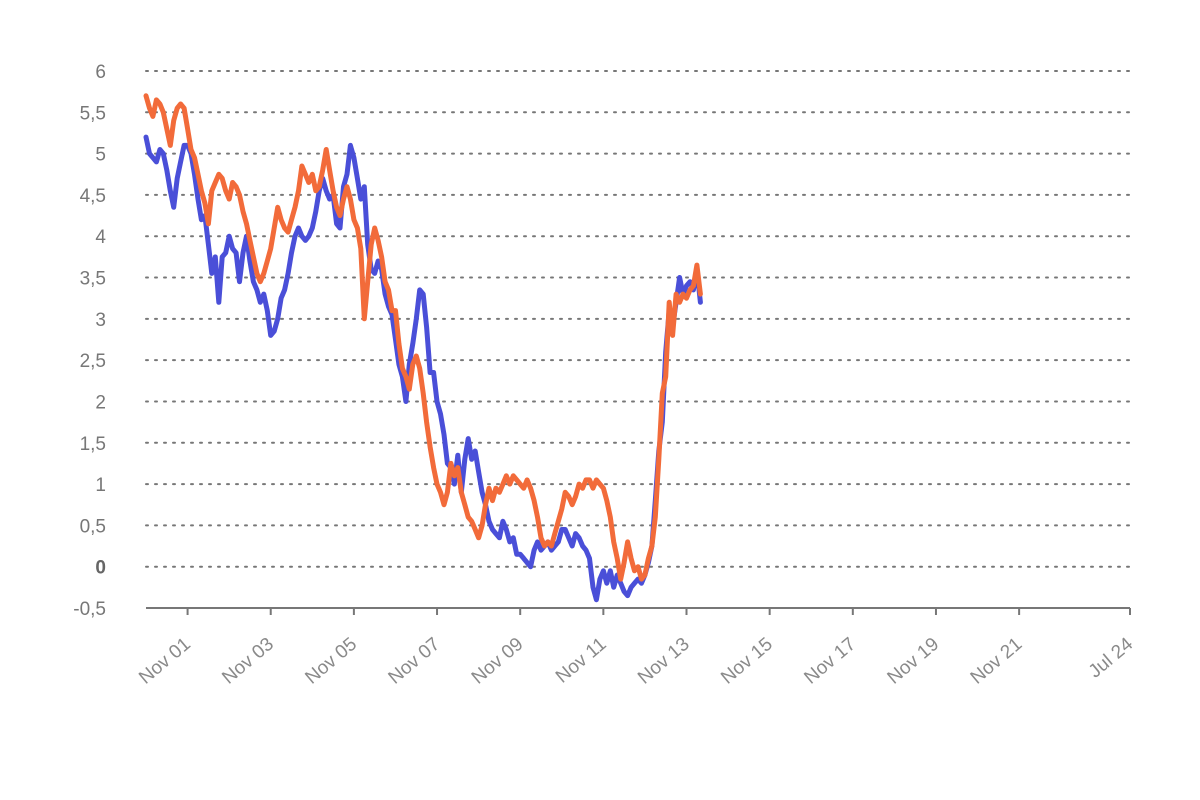 This screenshot has height=800, width=1200. What do you see at coordinates (93, 279) in the screenshot?
I see `y-tick-label: 3,5` at bounding box center [93, 279].